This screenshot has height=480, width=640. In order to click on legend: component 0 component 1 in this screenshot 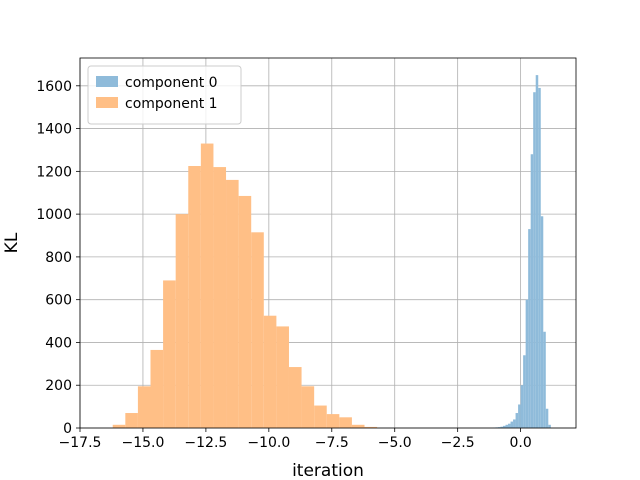, I will do `click(164, 95)`.